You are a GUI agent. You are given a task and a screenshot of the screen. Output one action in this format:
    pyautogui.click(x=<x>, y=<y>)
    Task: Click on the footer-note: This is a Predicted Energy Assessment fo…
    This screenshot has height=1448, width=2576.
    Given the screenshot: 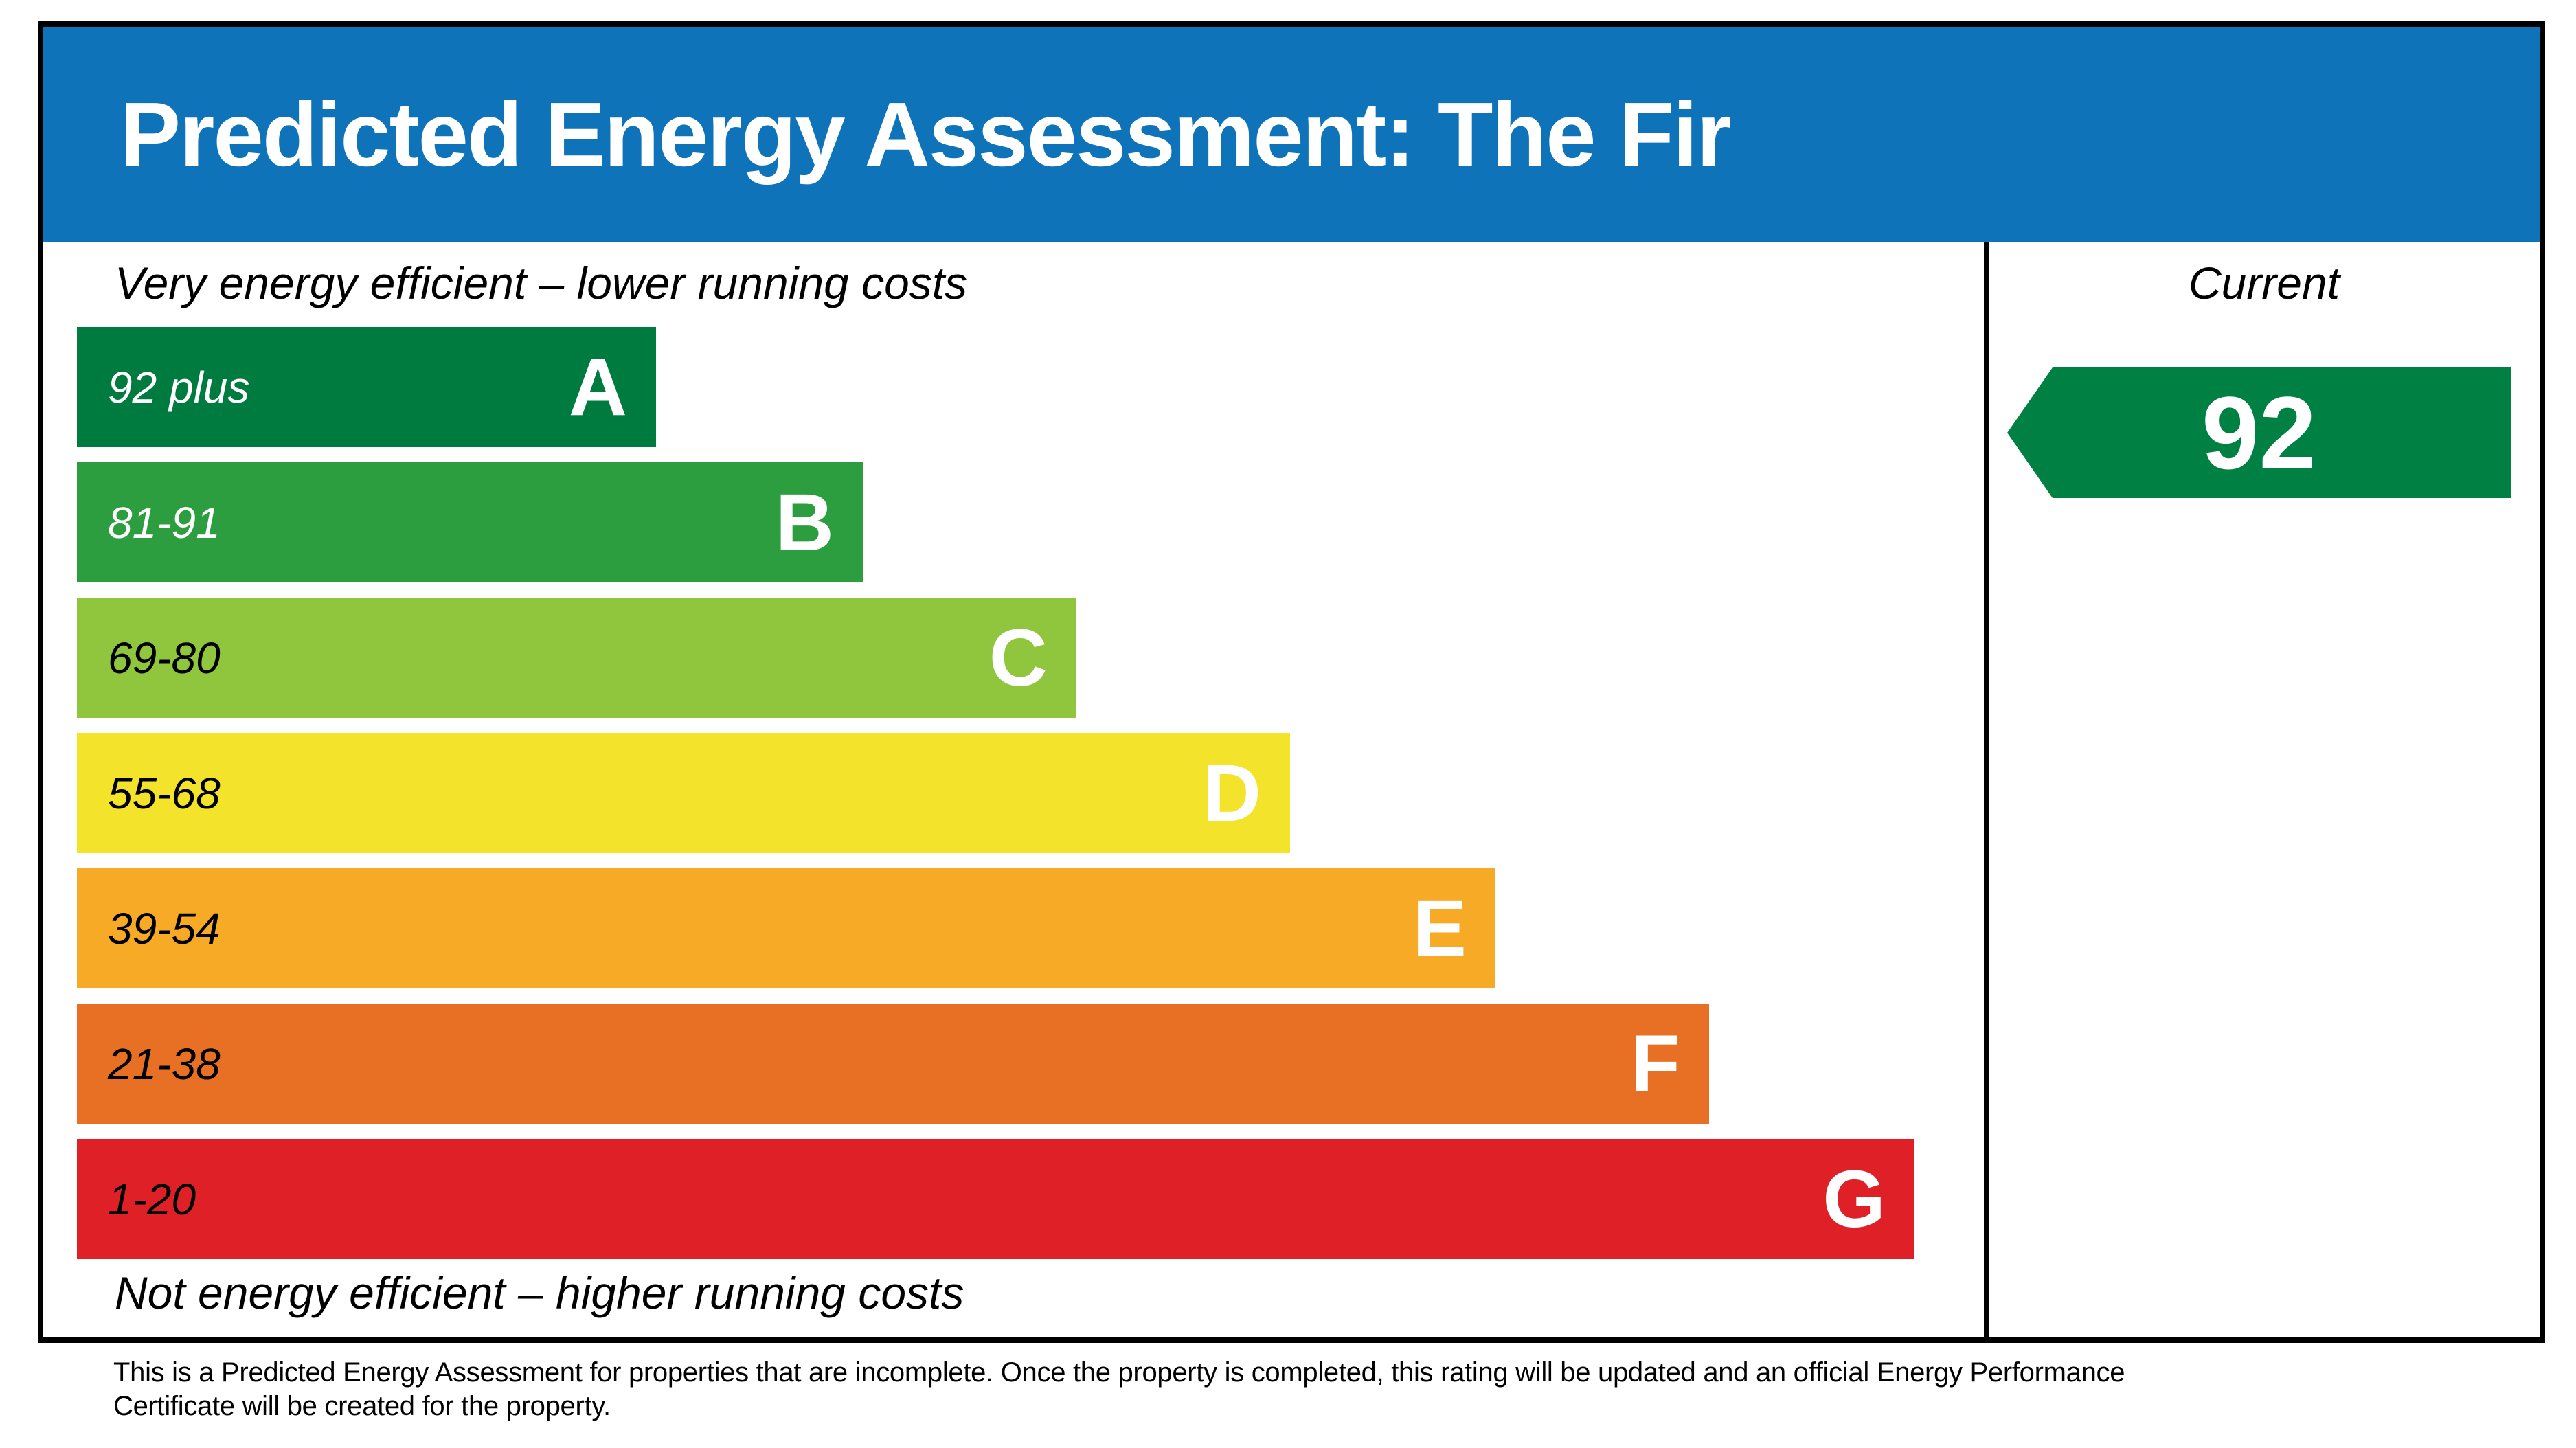 What is the action you would take?
    pyautogui.click(x=1301, y=1389)
    